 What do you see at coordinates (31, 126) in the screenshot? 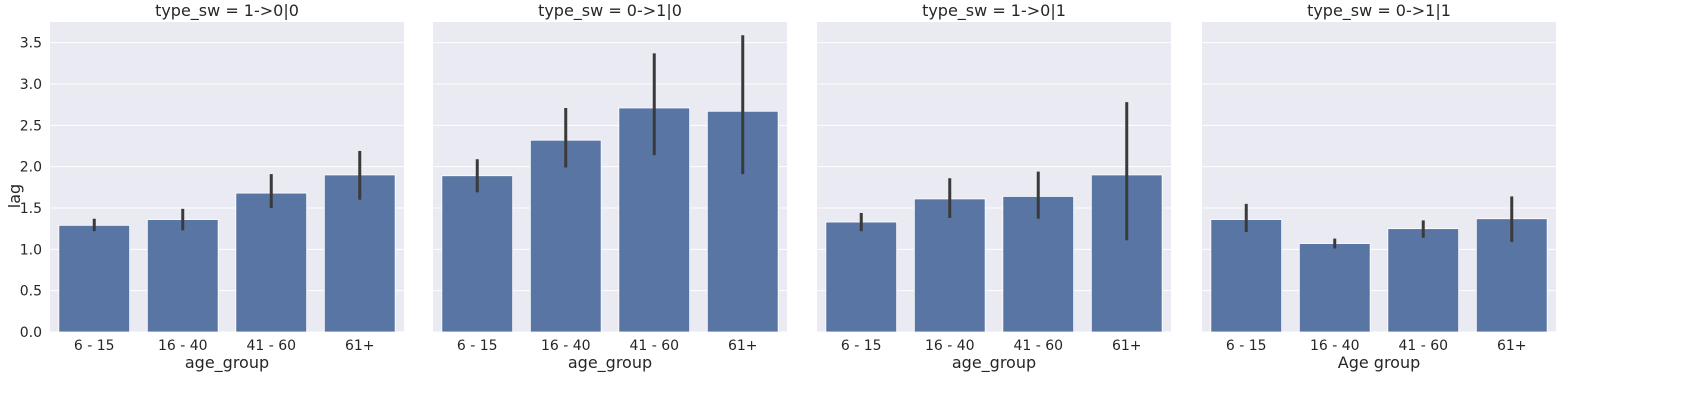
I see `y-tick-label: 2.5` at bounding box center [31, 126].